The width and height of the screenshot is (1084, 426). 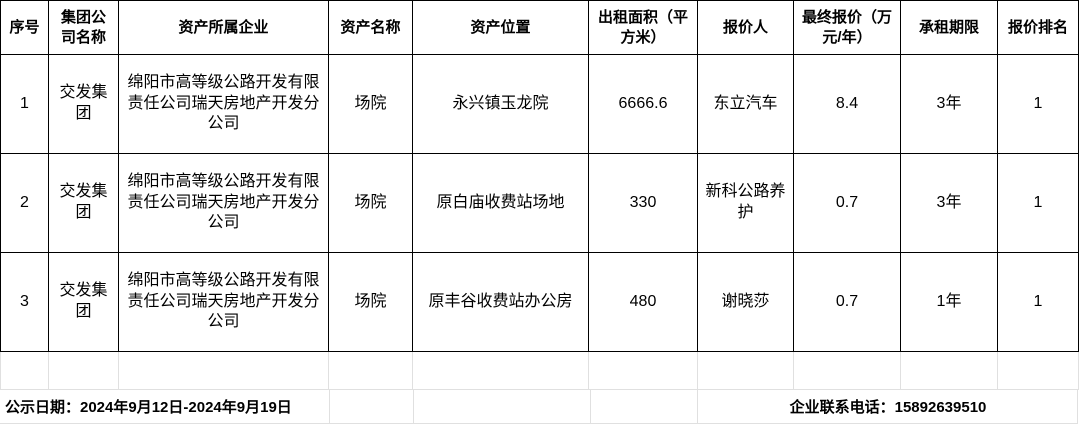 What do you see at coordinates (745, 104) in the screenshot?
I see `cell-bidder: 东立汽车` at bounding box center [745, 104].